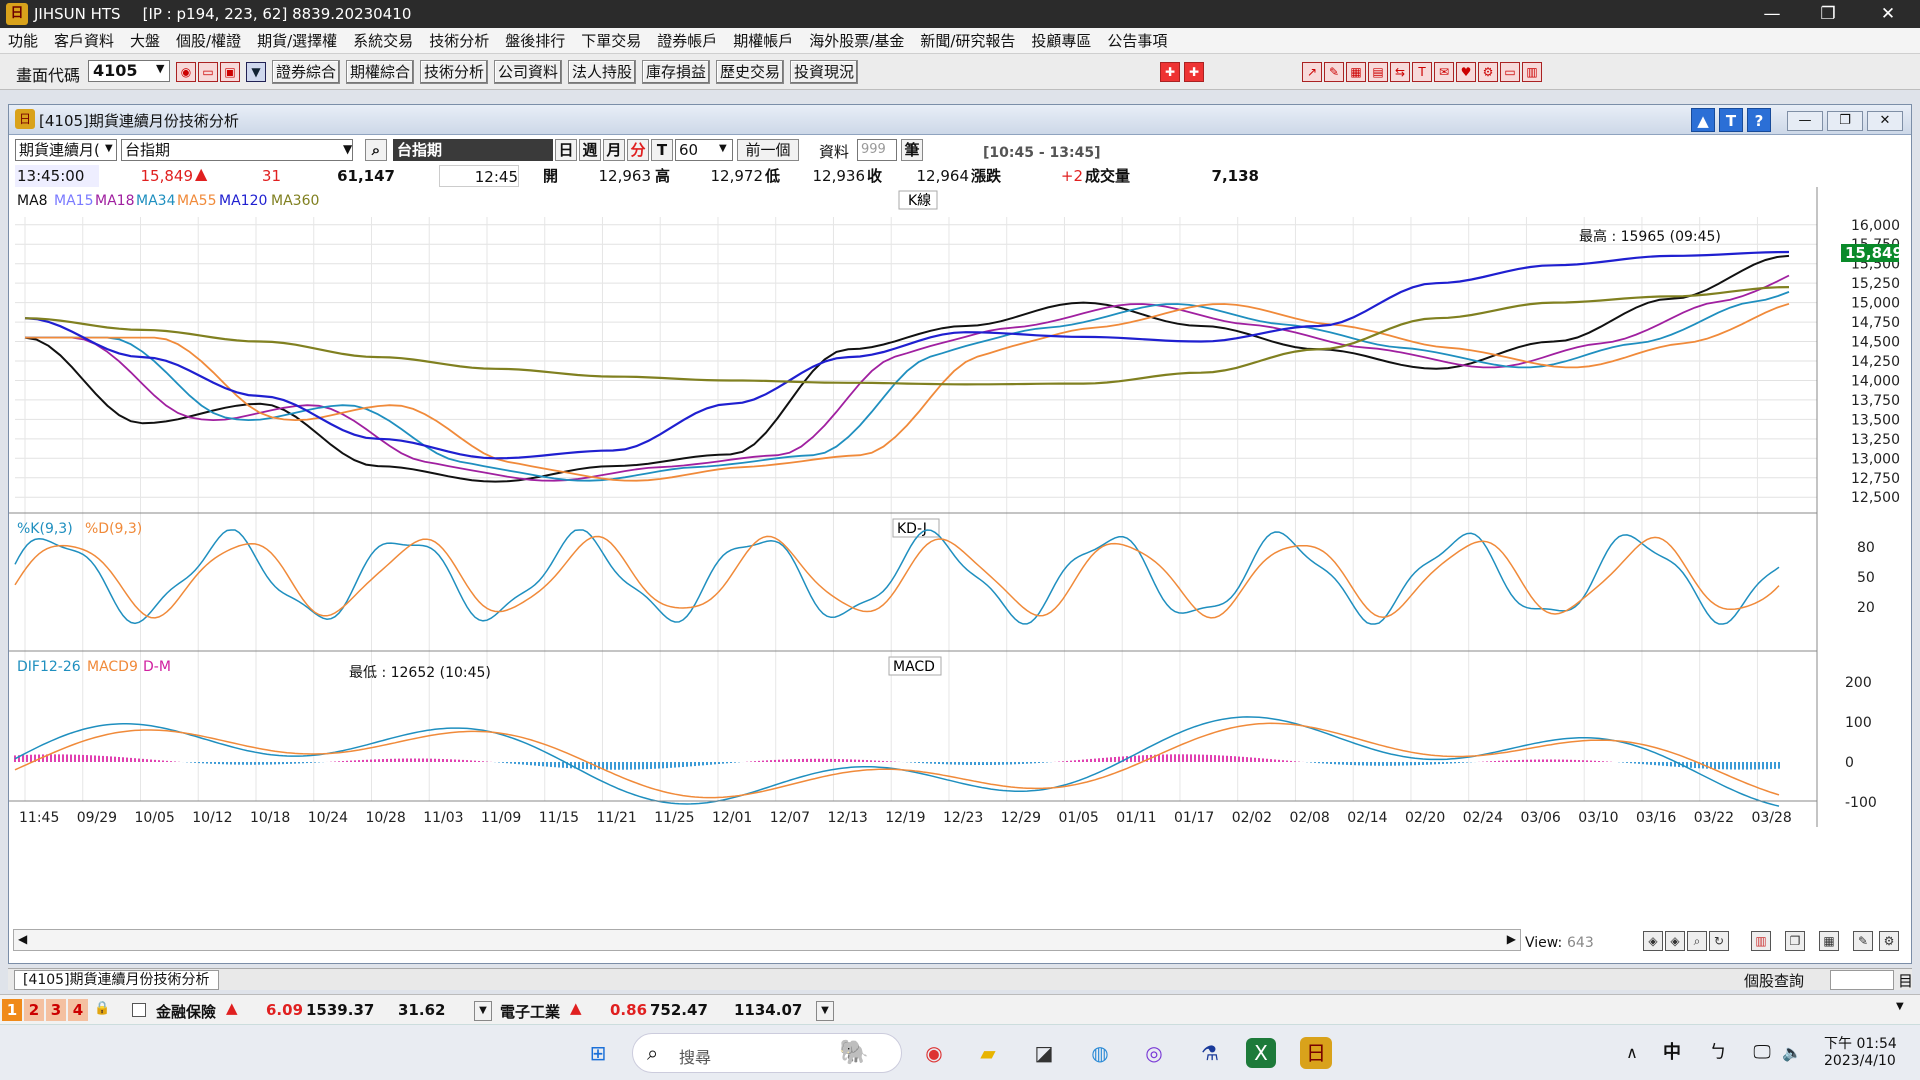 This screenshot has width=1920, height=1080. What do you see at coordinates (763, 41) in the screenshot?
I see `menu-item: 期權帳戶` at bounding box center [763, 41].